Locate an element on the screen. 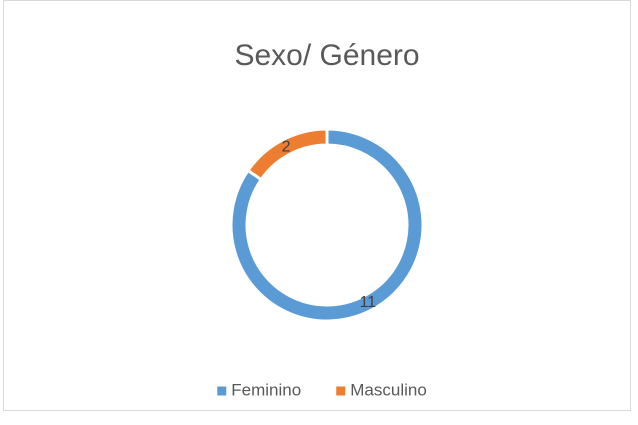 The height and width of the screenshot is (425, 638). legend-label: Feminino is located at coordinates (266, 389).